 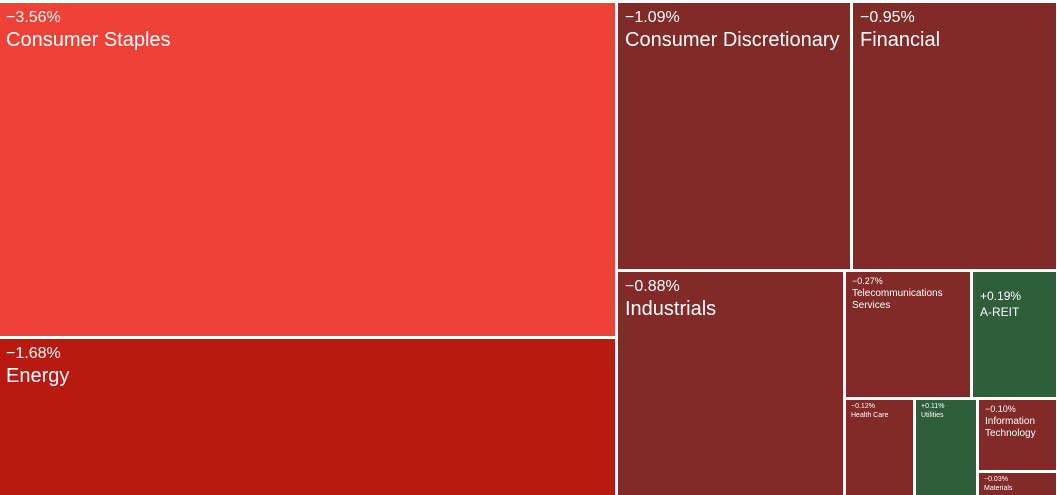 What do you see at coordinates (897, 299) in the screenshot?
I see `tile-label: Telecommunications Services` at bounding box center [897, 299].